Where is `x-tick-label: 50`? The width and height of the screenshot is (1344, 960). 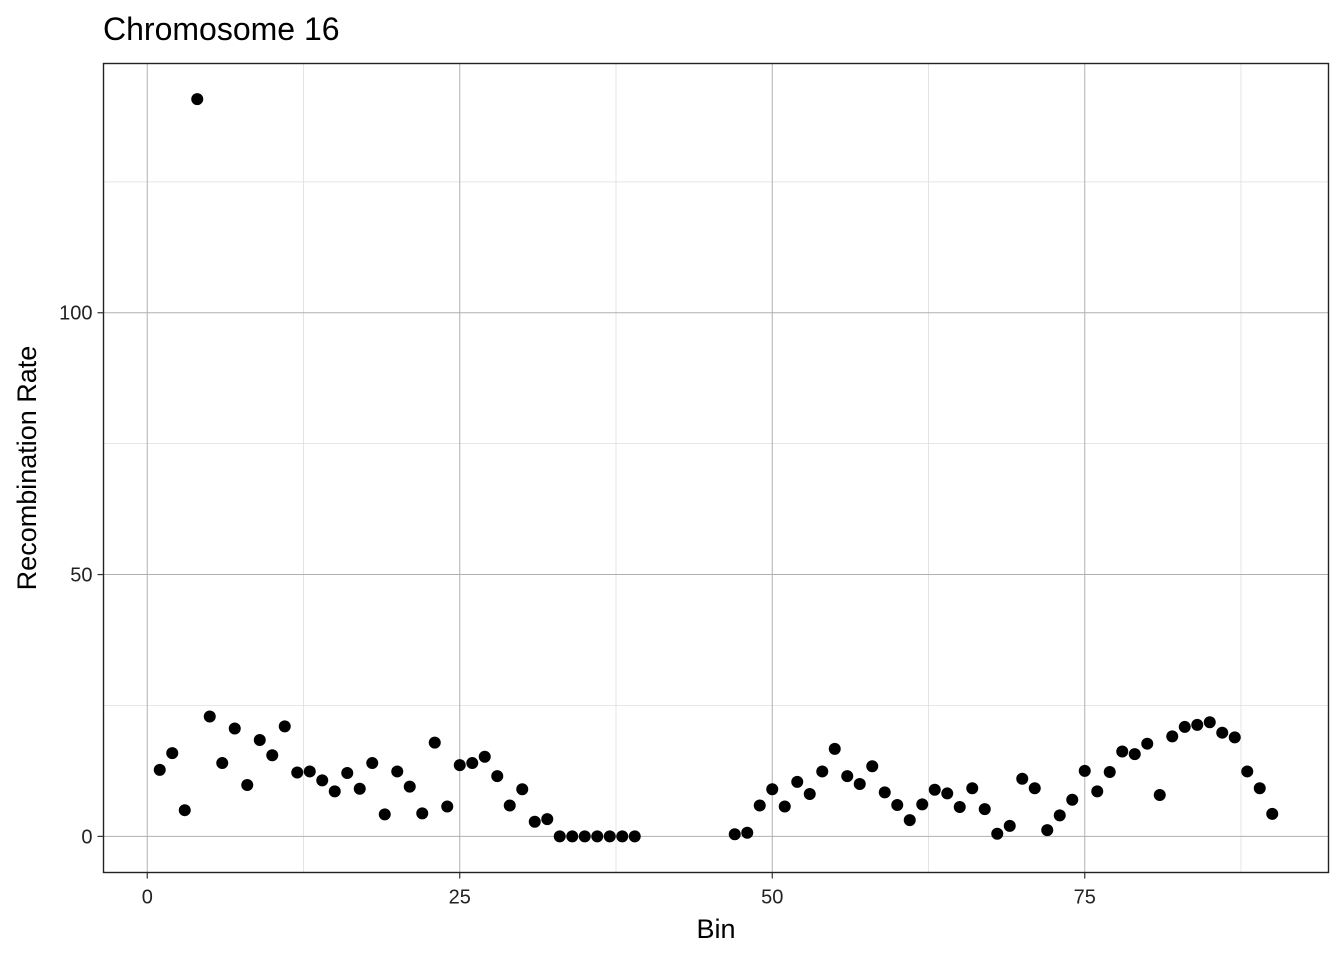 x-tick-label: 50 is located at coordinates (772, 898).